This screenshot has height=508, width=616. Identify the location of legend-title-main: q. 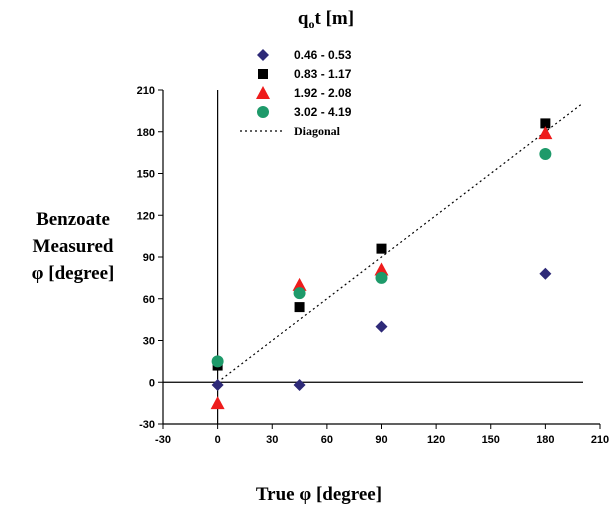
(303, 18).